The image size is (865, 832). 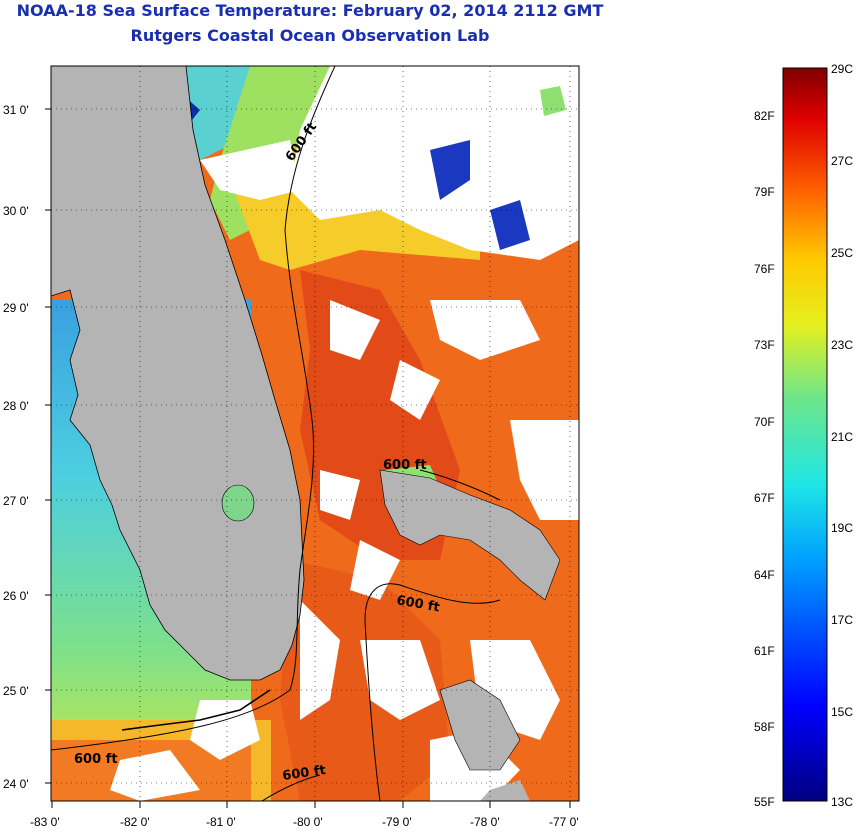 I want to click on celsius-label: 21C, so click(x=842, y=437).